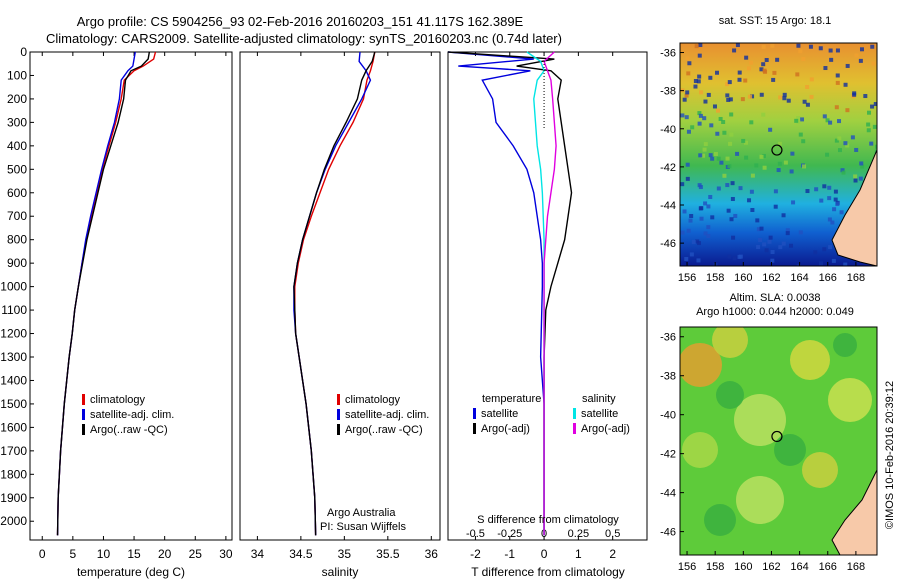  I want to click on credit-timestamp: ©IMOS 10-Feb-2016 20:39:12, so click(890, 455).